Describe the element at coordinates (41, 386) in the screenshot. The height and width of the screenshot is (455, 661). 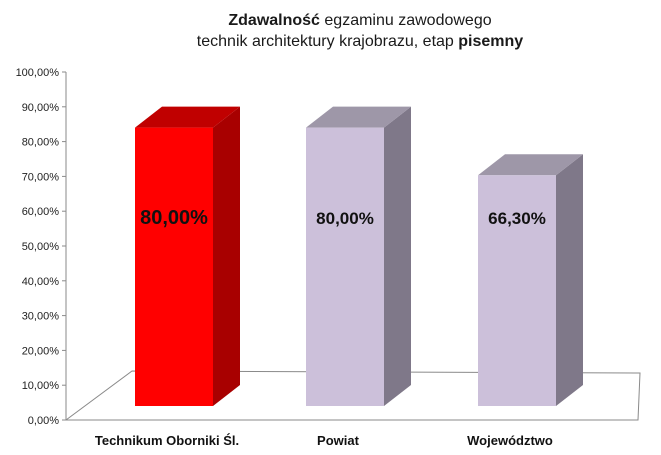
I see `y-tick-label: 10,00%` at that location.